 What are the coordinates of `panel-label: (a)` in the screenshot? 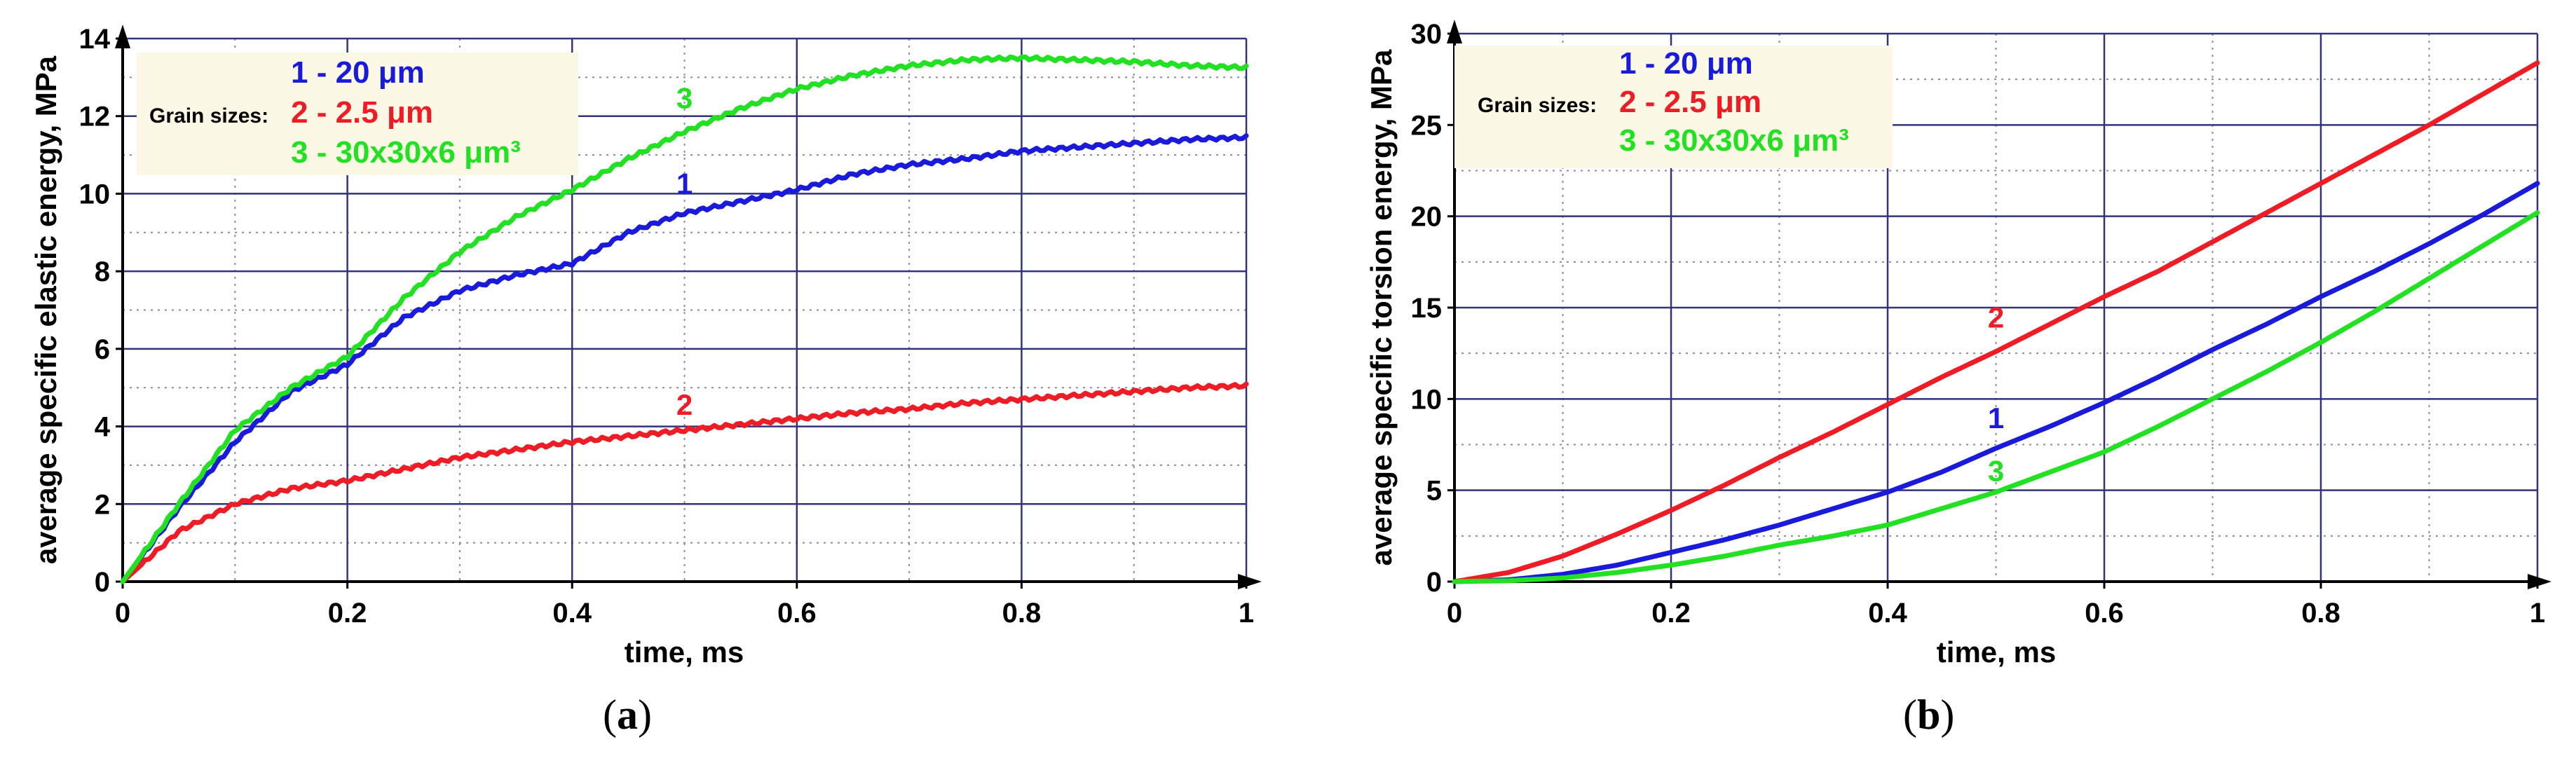 It's located at (627, 715).